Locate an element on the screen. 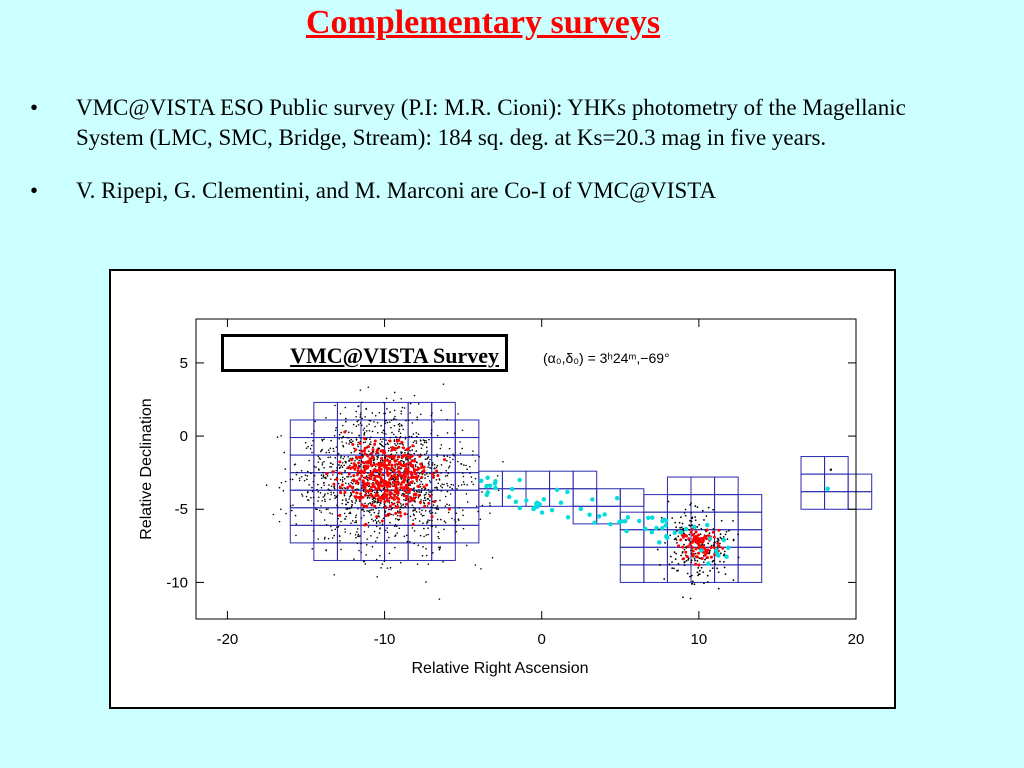 The width and height of the screenshot is (1024, 768). annotation-text: (α₀,δ₀) = 3ʰ24ᵐ,−69° is located at coordinates (606, 358).